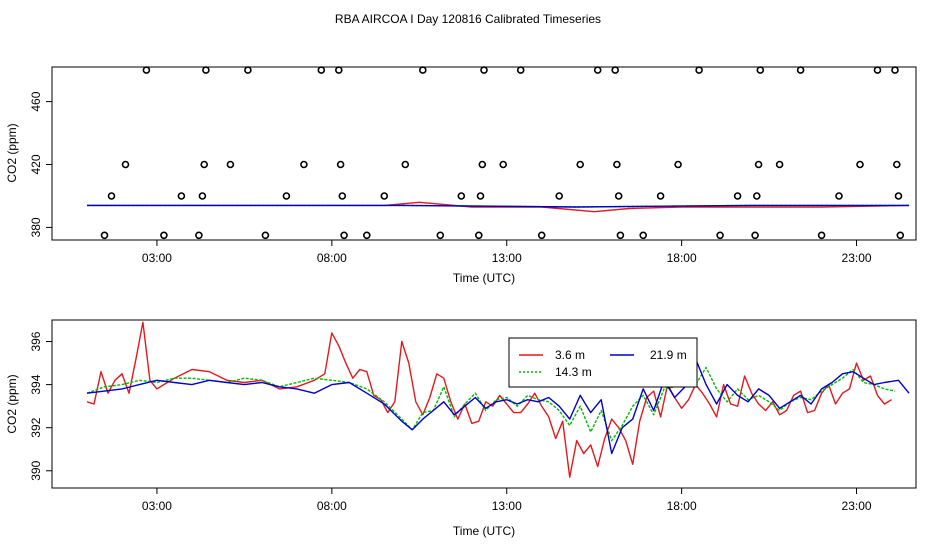 The image size is (936, 545). I want to click on timeseries-x-tick-label-03-00: 03:00, so click(157, 506).